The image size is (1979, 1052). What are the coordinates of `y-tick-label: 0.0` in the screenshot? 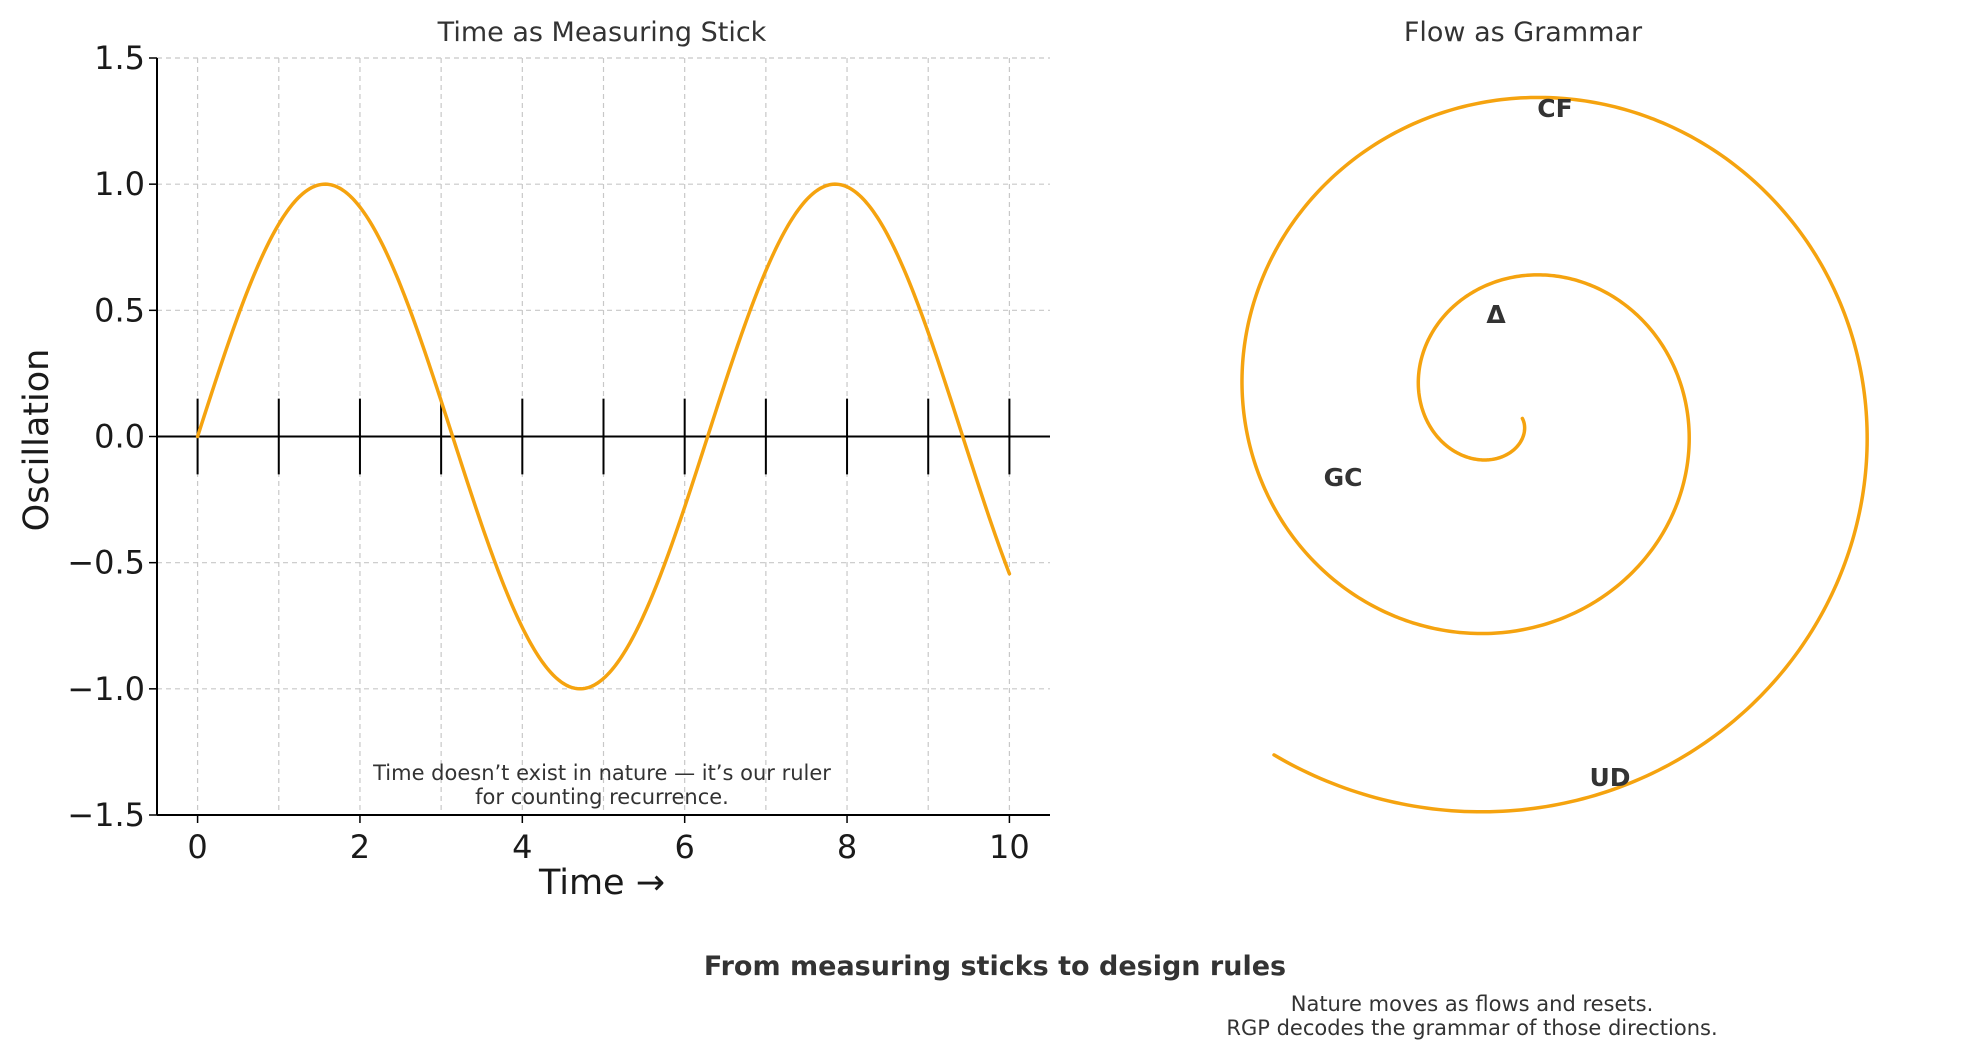 It's located at (119, 437).